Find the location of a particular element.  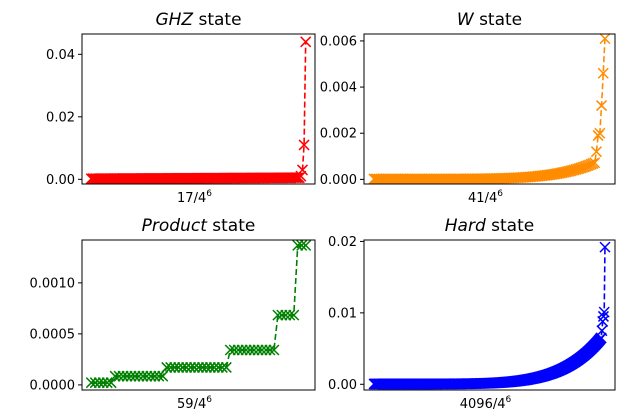

y-tick-label: 0.0000 is located at coordinates (53, 385).